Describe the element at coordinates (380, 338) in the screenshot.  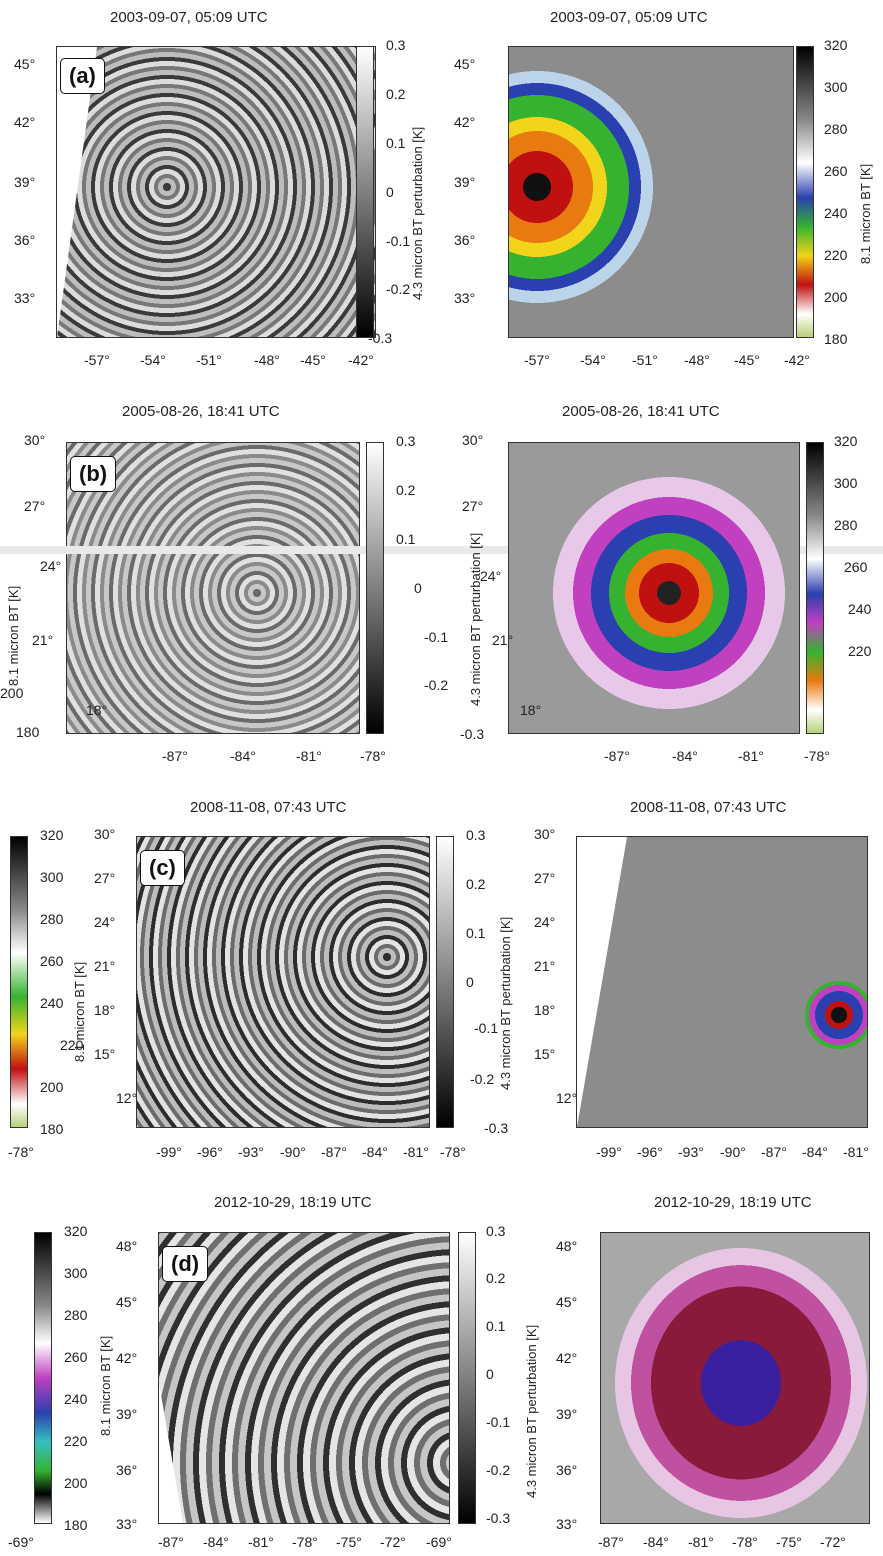
I see `cbar-tick: -0.3` at that location.